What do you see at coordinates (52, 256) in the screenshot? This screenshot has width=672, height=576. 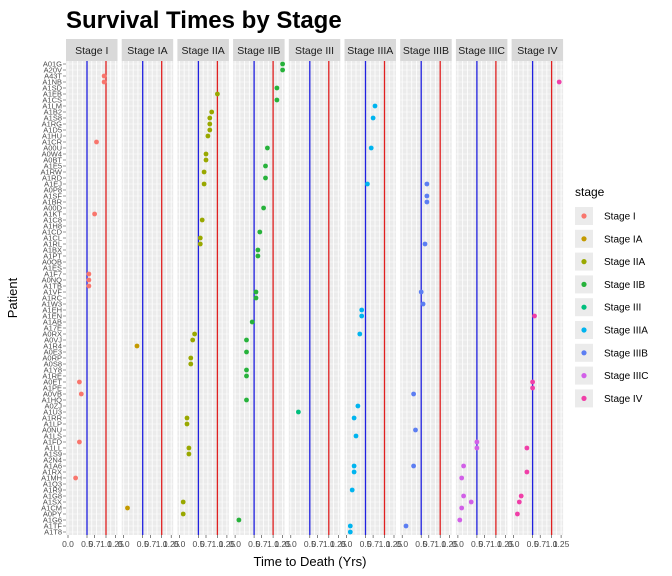 I see `y-tick-label: A1PT` at bounding box center [52, 256].